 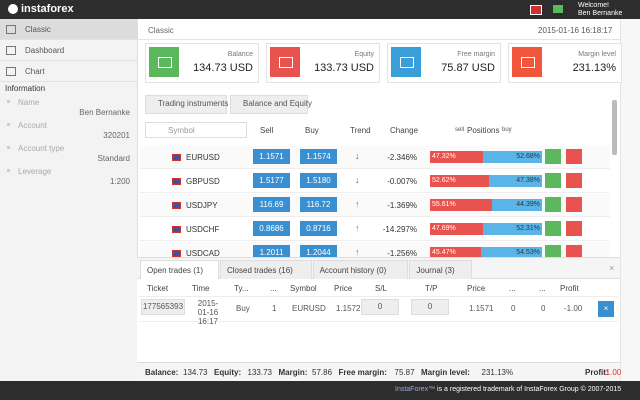 I want to click on buy-share-label: 44.39%, so click(x=528, y=204).